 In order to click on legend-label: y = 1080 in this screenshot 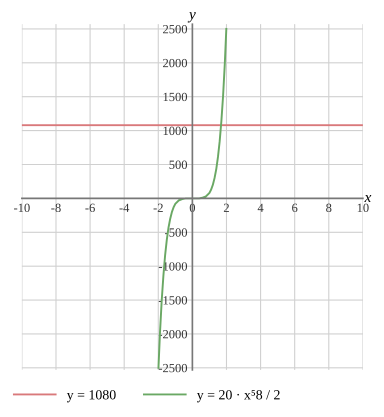, I will do `click(91, 396)`.